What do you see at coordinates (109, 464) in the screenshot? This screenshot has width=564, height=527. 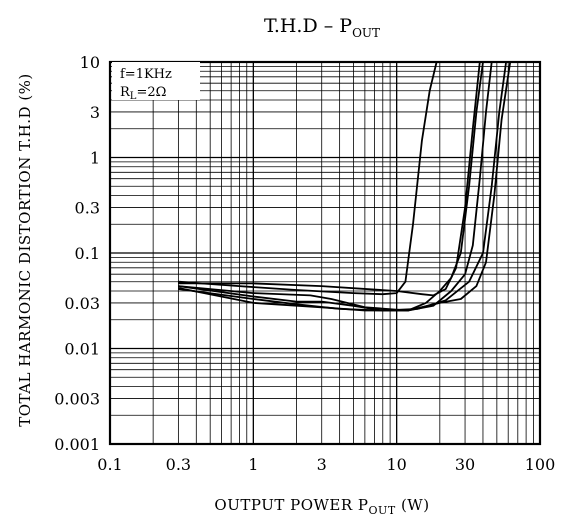 I see `x-tick-label: 0.1` at bounding box center [109, 464].